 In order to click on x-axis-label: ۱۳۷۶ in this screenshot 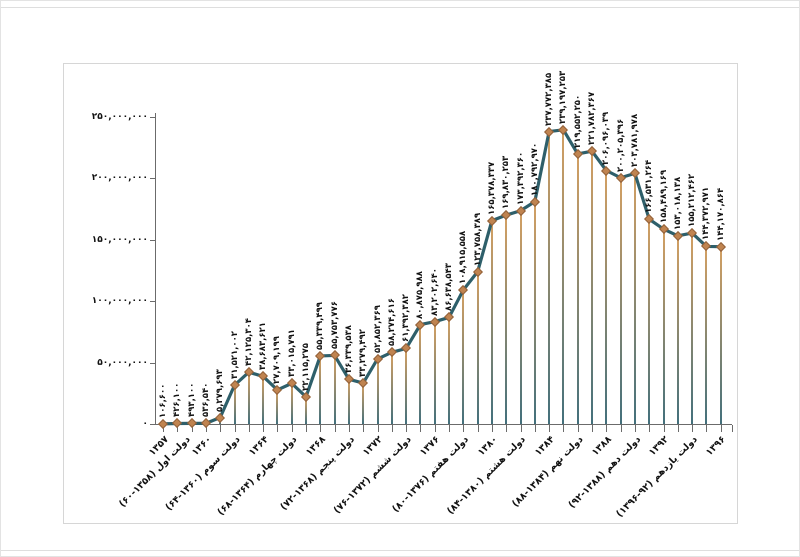, I will do `click(430, 446)`.